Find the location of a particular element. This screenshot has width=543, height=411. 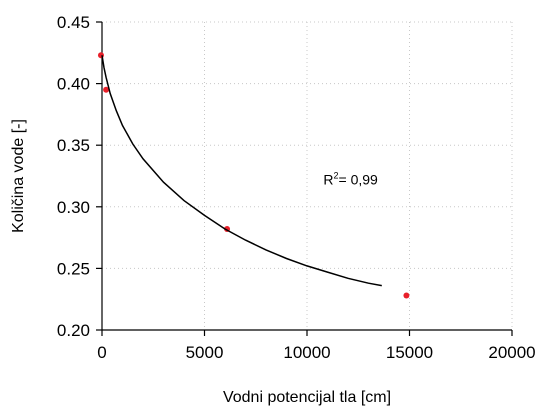

x-tick-label: 10000 is located at coordinates (306, 352).